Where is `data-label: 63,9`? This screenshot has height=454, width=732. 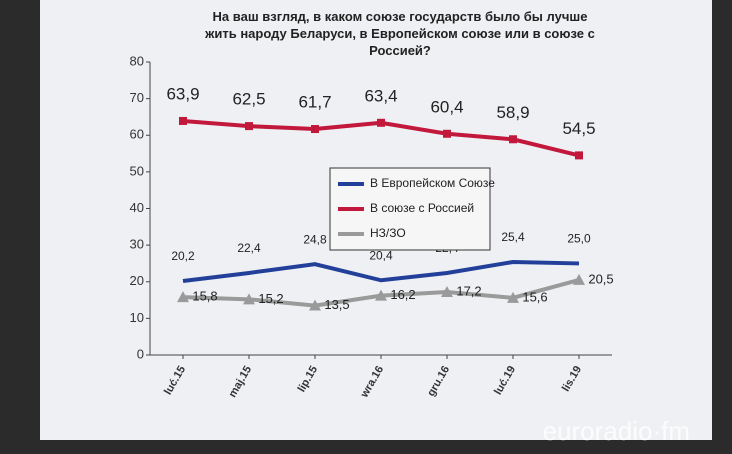 data-label: 63,9 is located at coordinates (182, 93).